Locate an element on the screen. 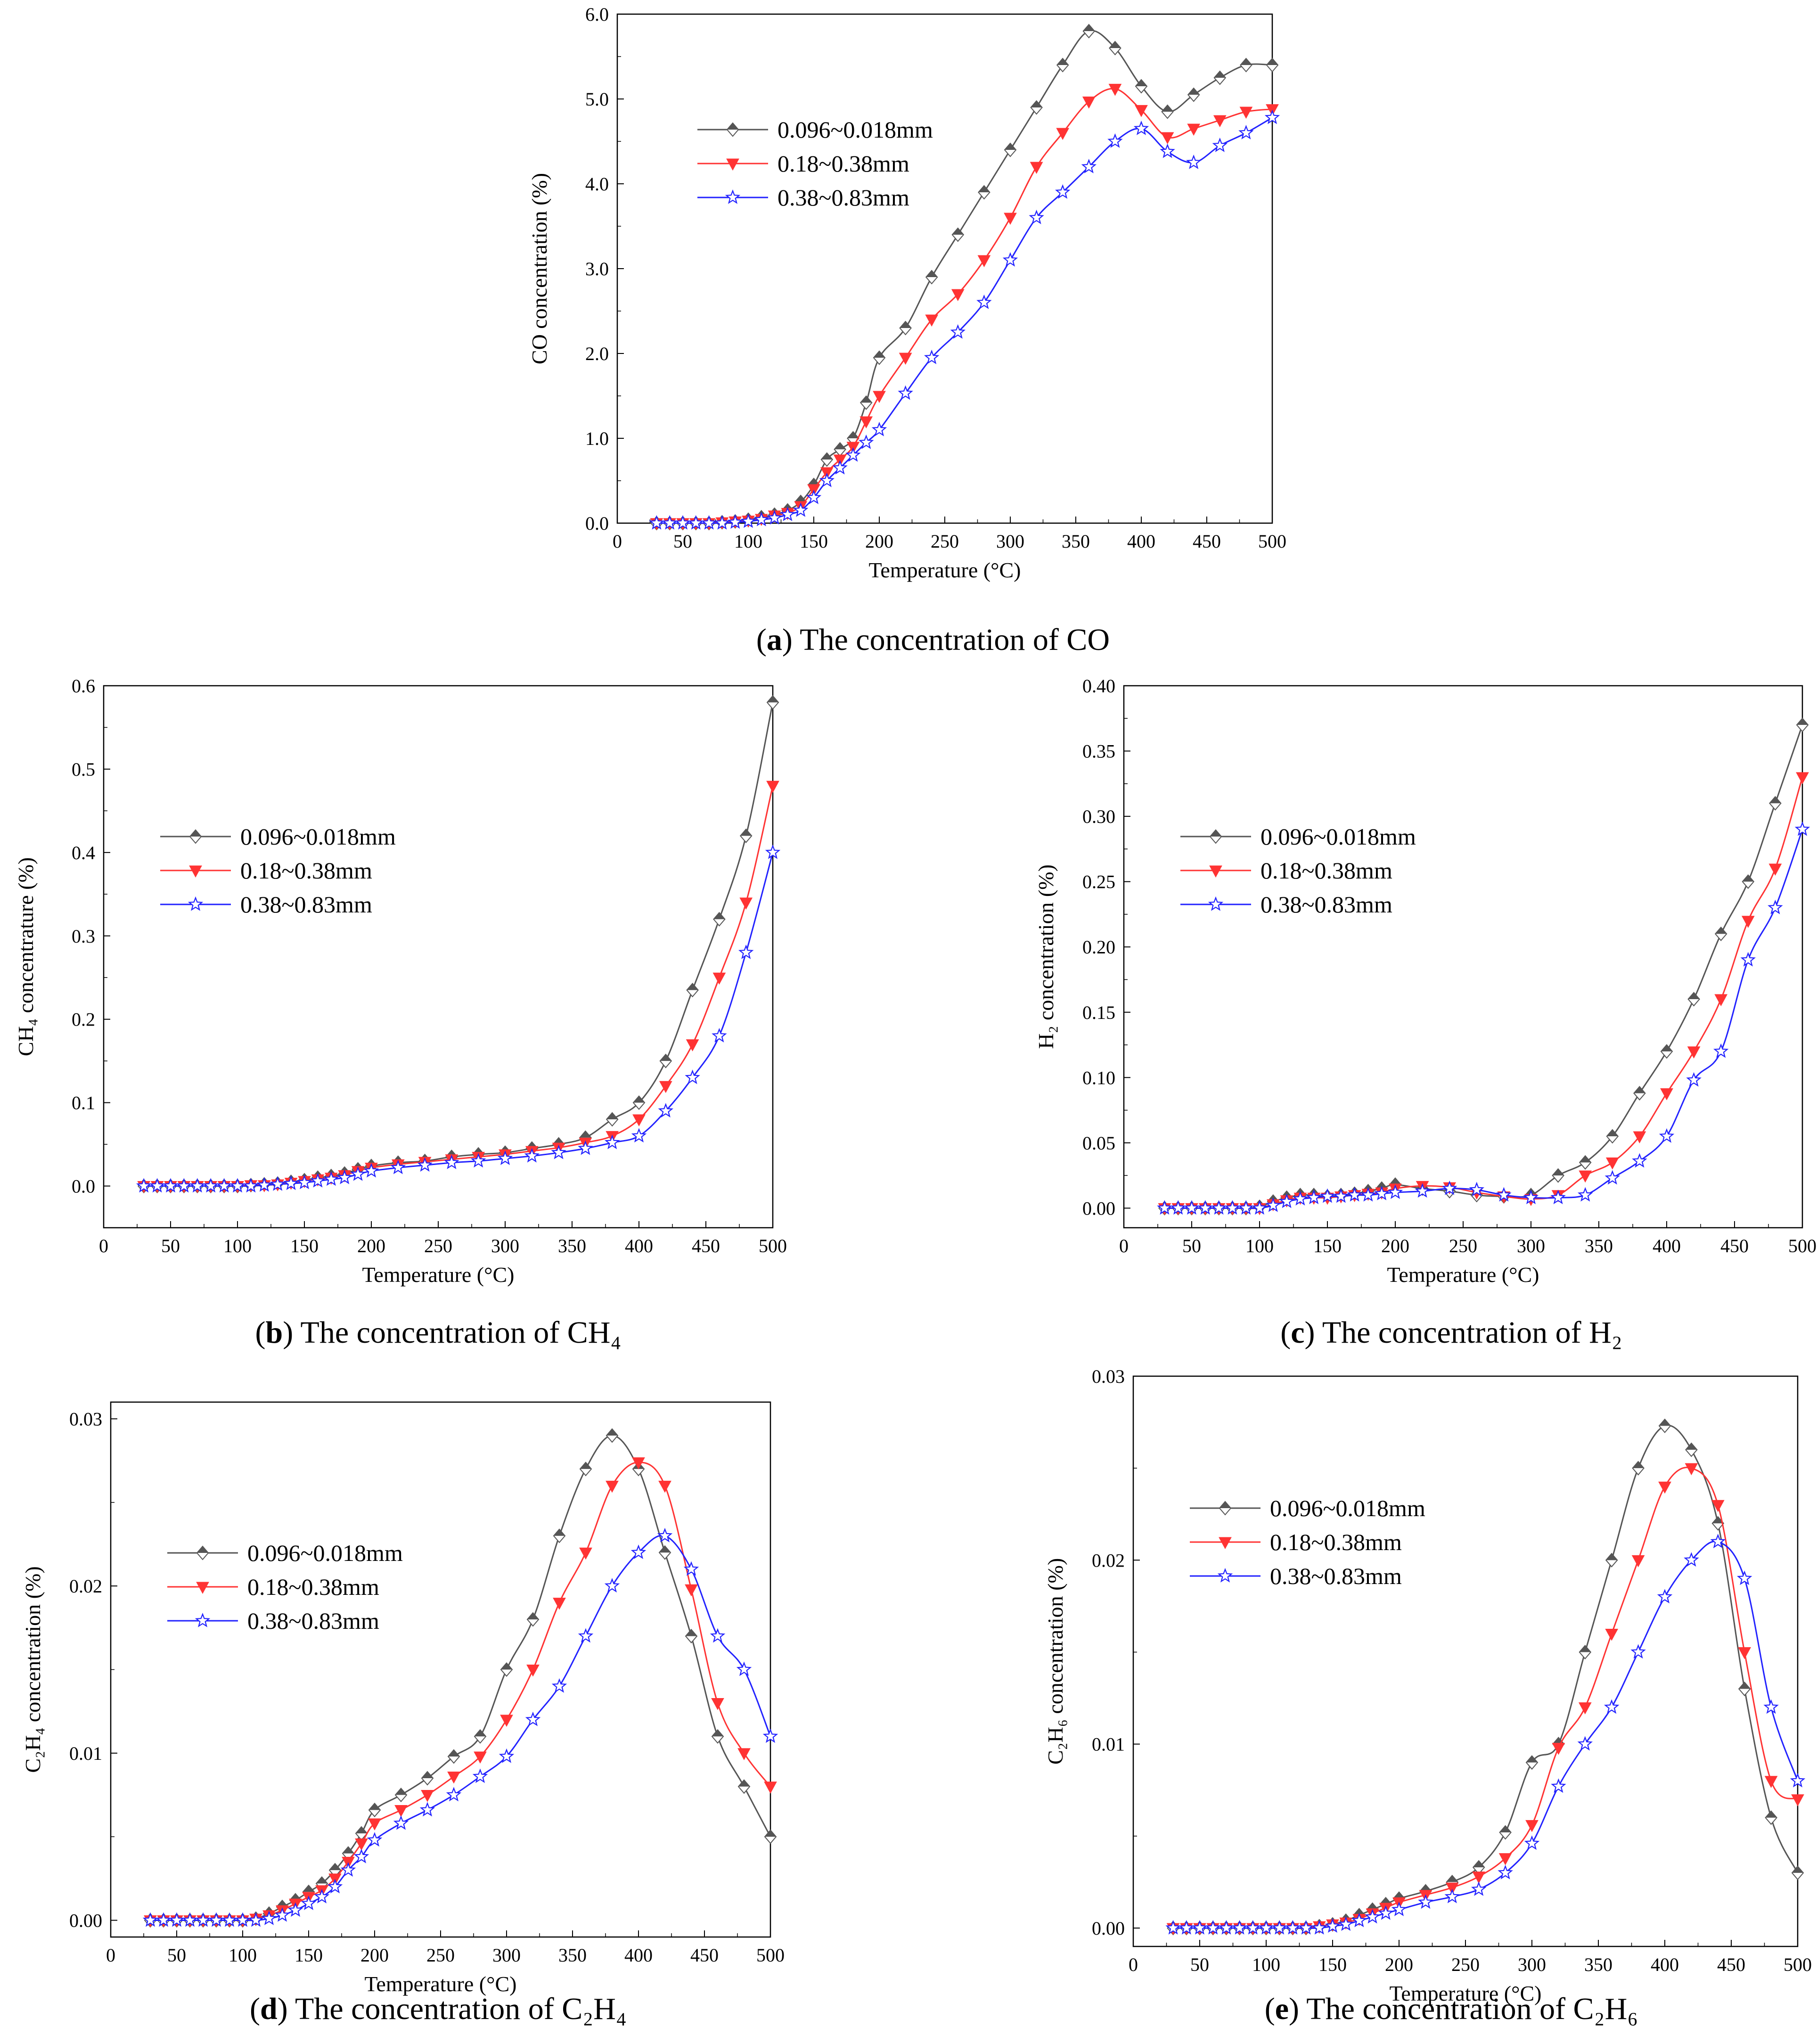 The image size is (1817, 2044). x-tick-label: 300 is located at coordinates (505, 1246).